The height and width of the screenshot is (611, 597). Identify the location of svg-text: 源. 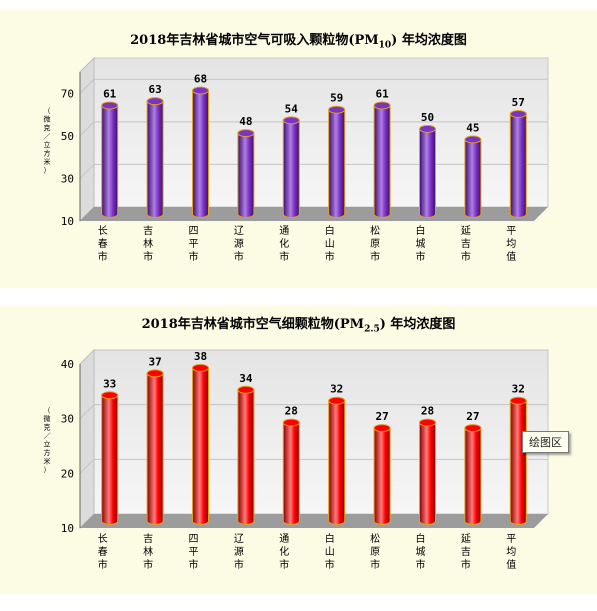
(239, 551).